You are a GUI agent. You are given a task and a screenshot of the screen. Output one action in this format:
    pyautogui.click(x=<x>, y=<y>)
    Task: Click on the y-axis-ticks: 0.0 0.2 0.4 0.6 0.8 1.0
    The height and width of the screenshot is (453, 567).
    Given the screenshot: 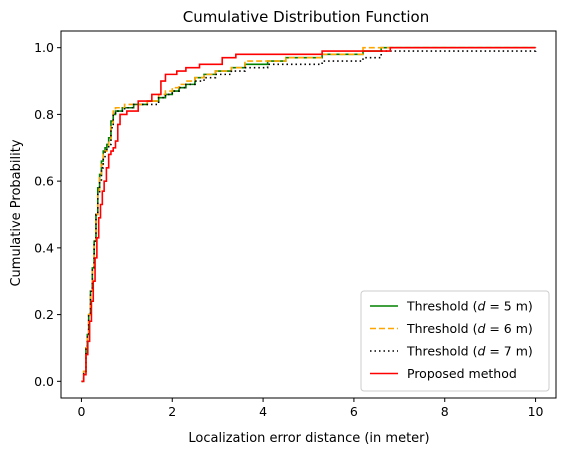 What is the action you would take?
    pyautogui.click(x=47, y=214)
    